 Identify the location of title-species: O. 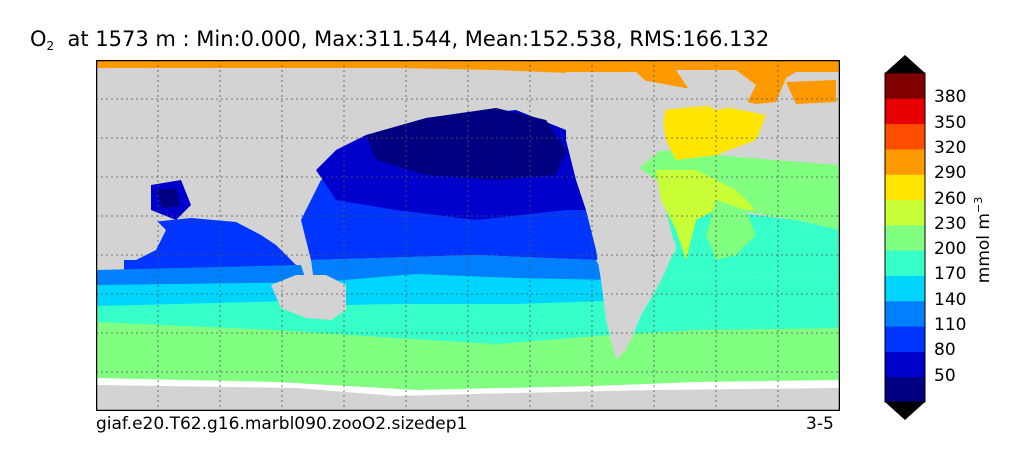
(38, 39).